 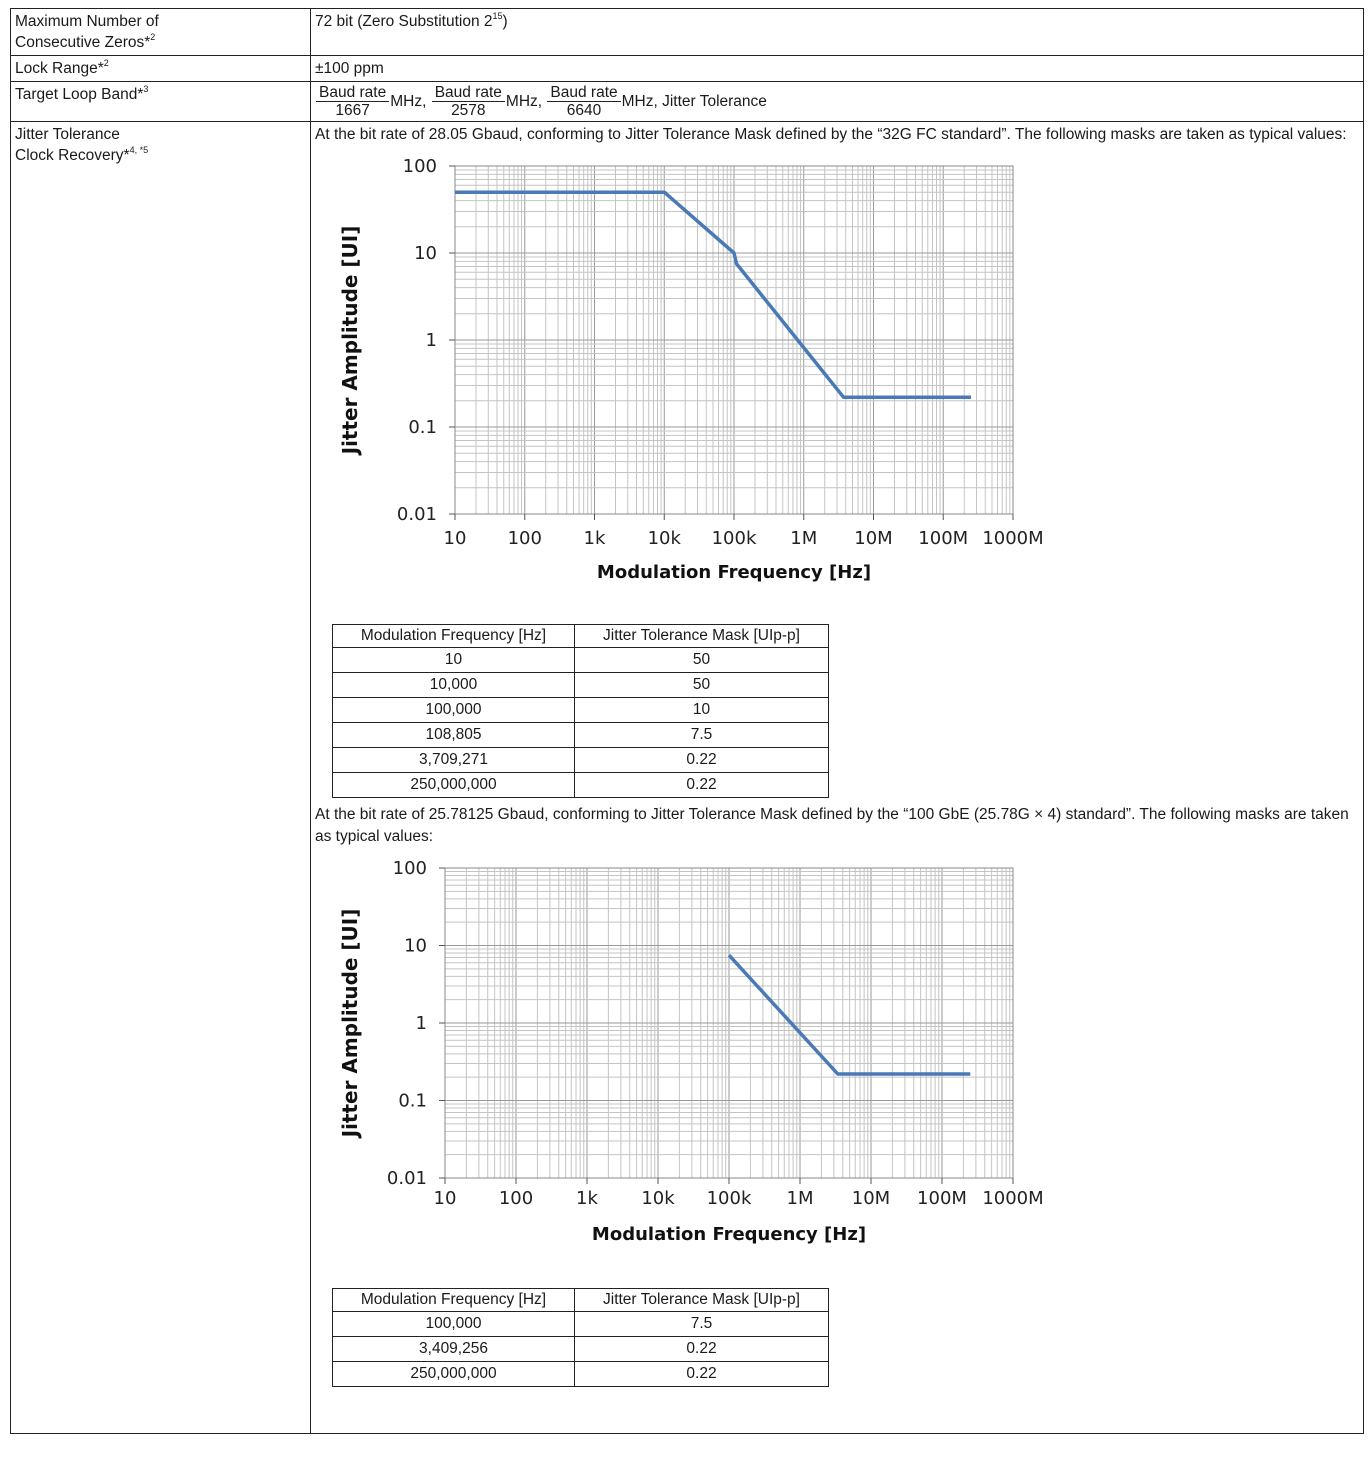 What do you see at coordinates (505, 21) in the screenshot?
I see `value-text-end: )` at bounding box center [505, 21].